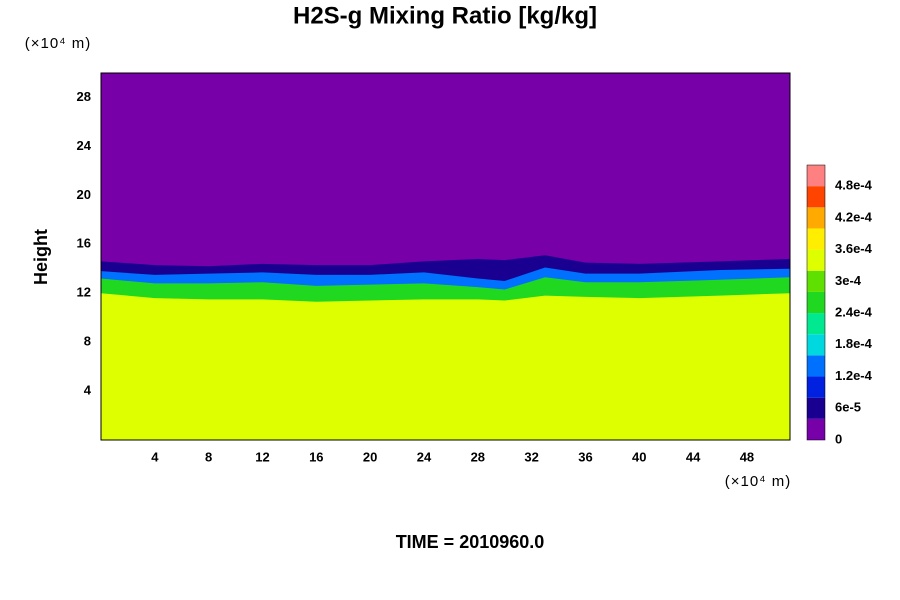 The height and width of the screenshot is (600, 900). What do you see at coordinates (84, 96) in the screenshot?
I see `y-tick-label: 28` at bounding box center [84, 96].